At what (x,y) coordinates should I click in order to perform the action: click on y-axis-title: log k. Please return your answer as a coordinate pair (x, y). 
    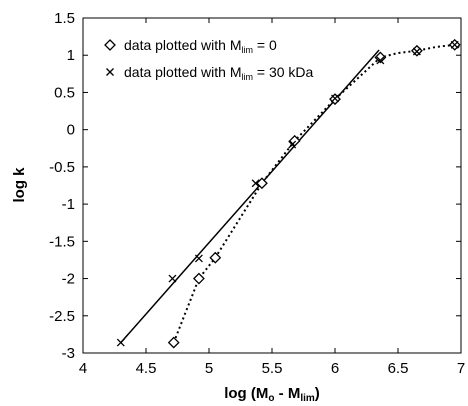
    Looking at the image, I should click on (19, 185).